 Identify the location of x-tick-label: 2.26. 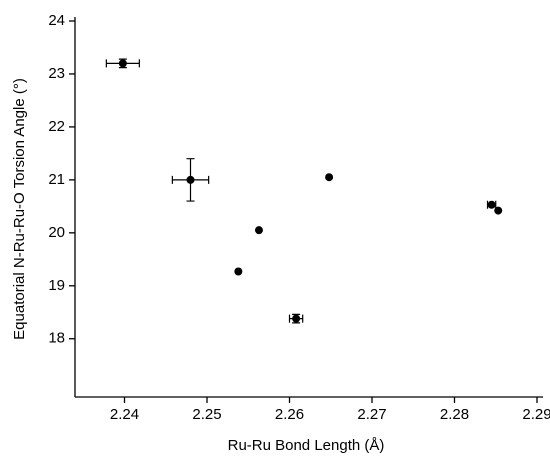
(289, 414).